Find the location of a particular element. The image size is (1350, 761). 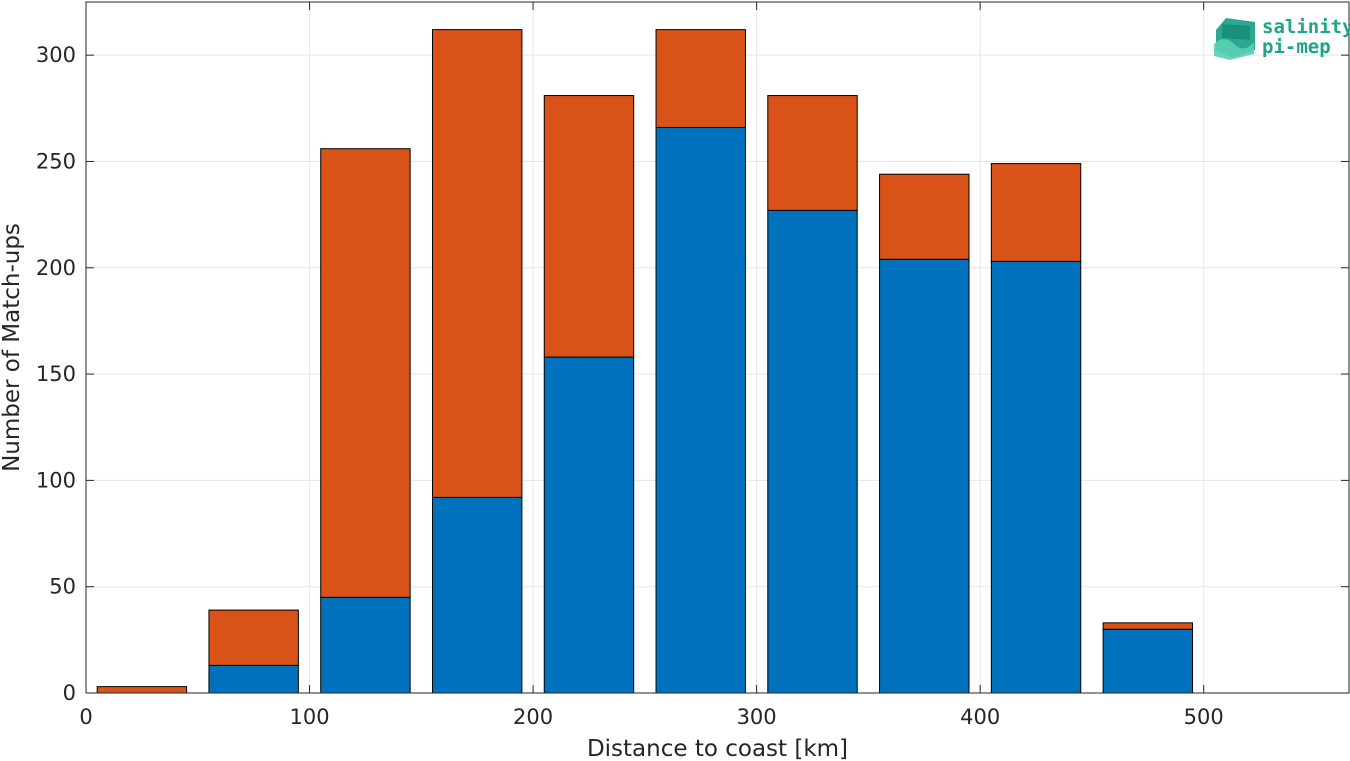

y-tick-label: 50 is located at coordinates (62, 587).